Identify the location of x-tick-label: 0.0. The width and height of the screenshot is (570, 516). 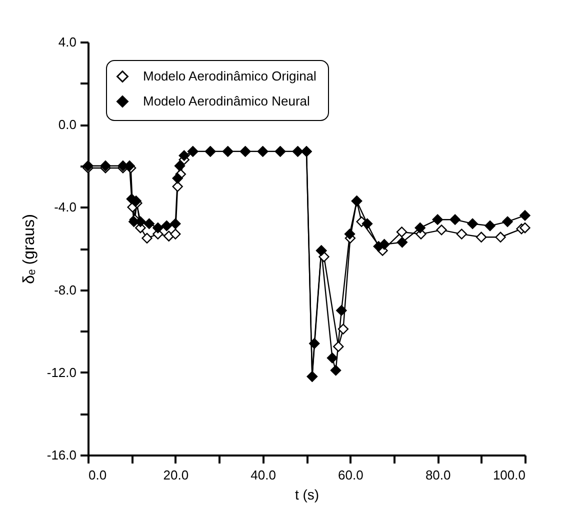
(97, 475).